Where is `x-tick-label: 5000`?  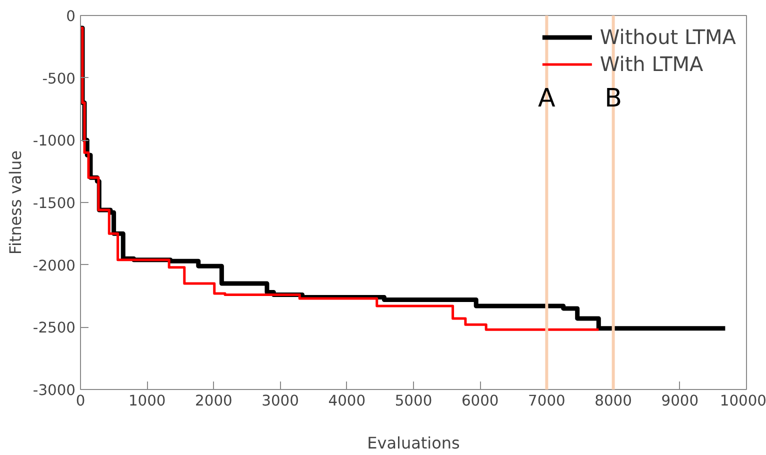
x-tick-label: 5000 is located at coordinates (413, 401).